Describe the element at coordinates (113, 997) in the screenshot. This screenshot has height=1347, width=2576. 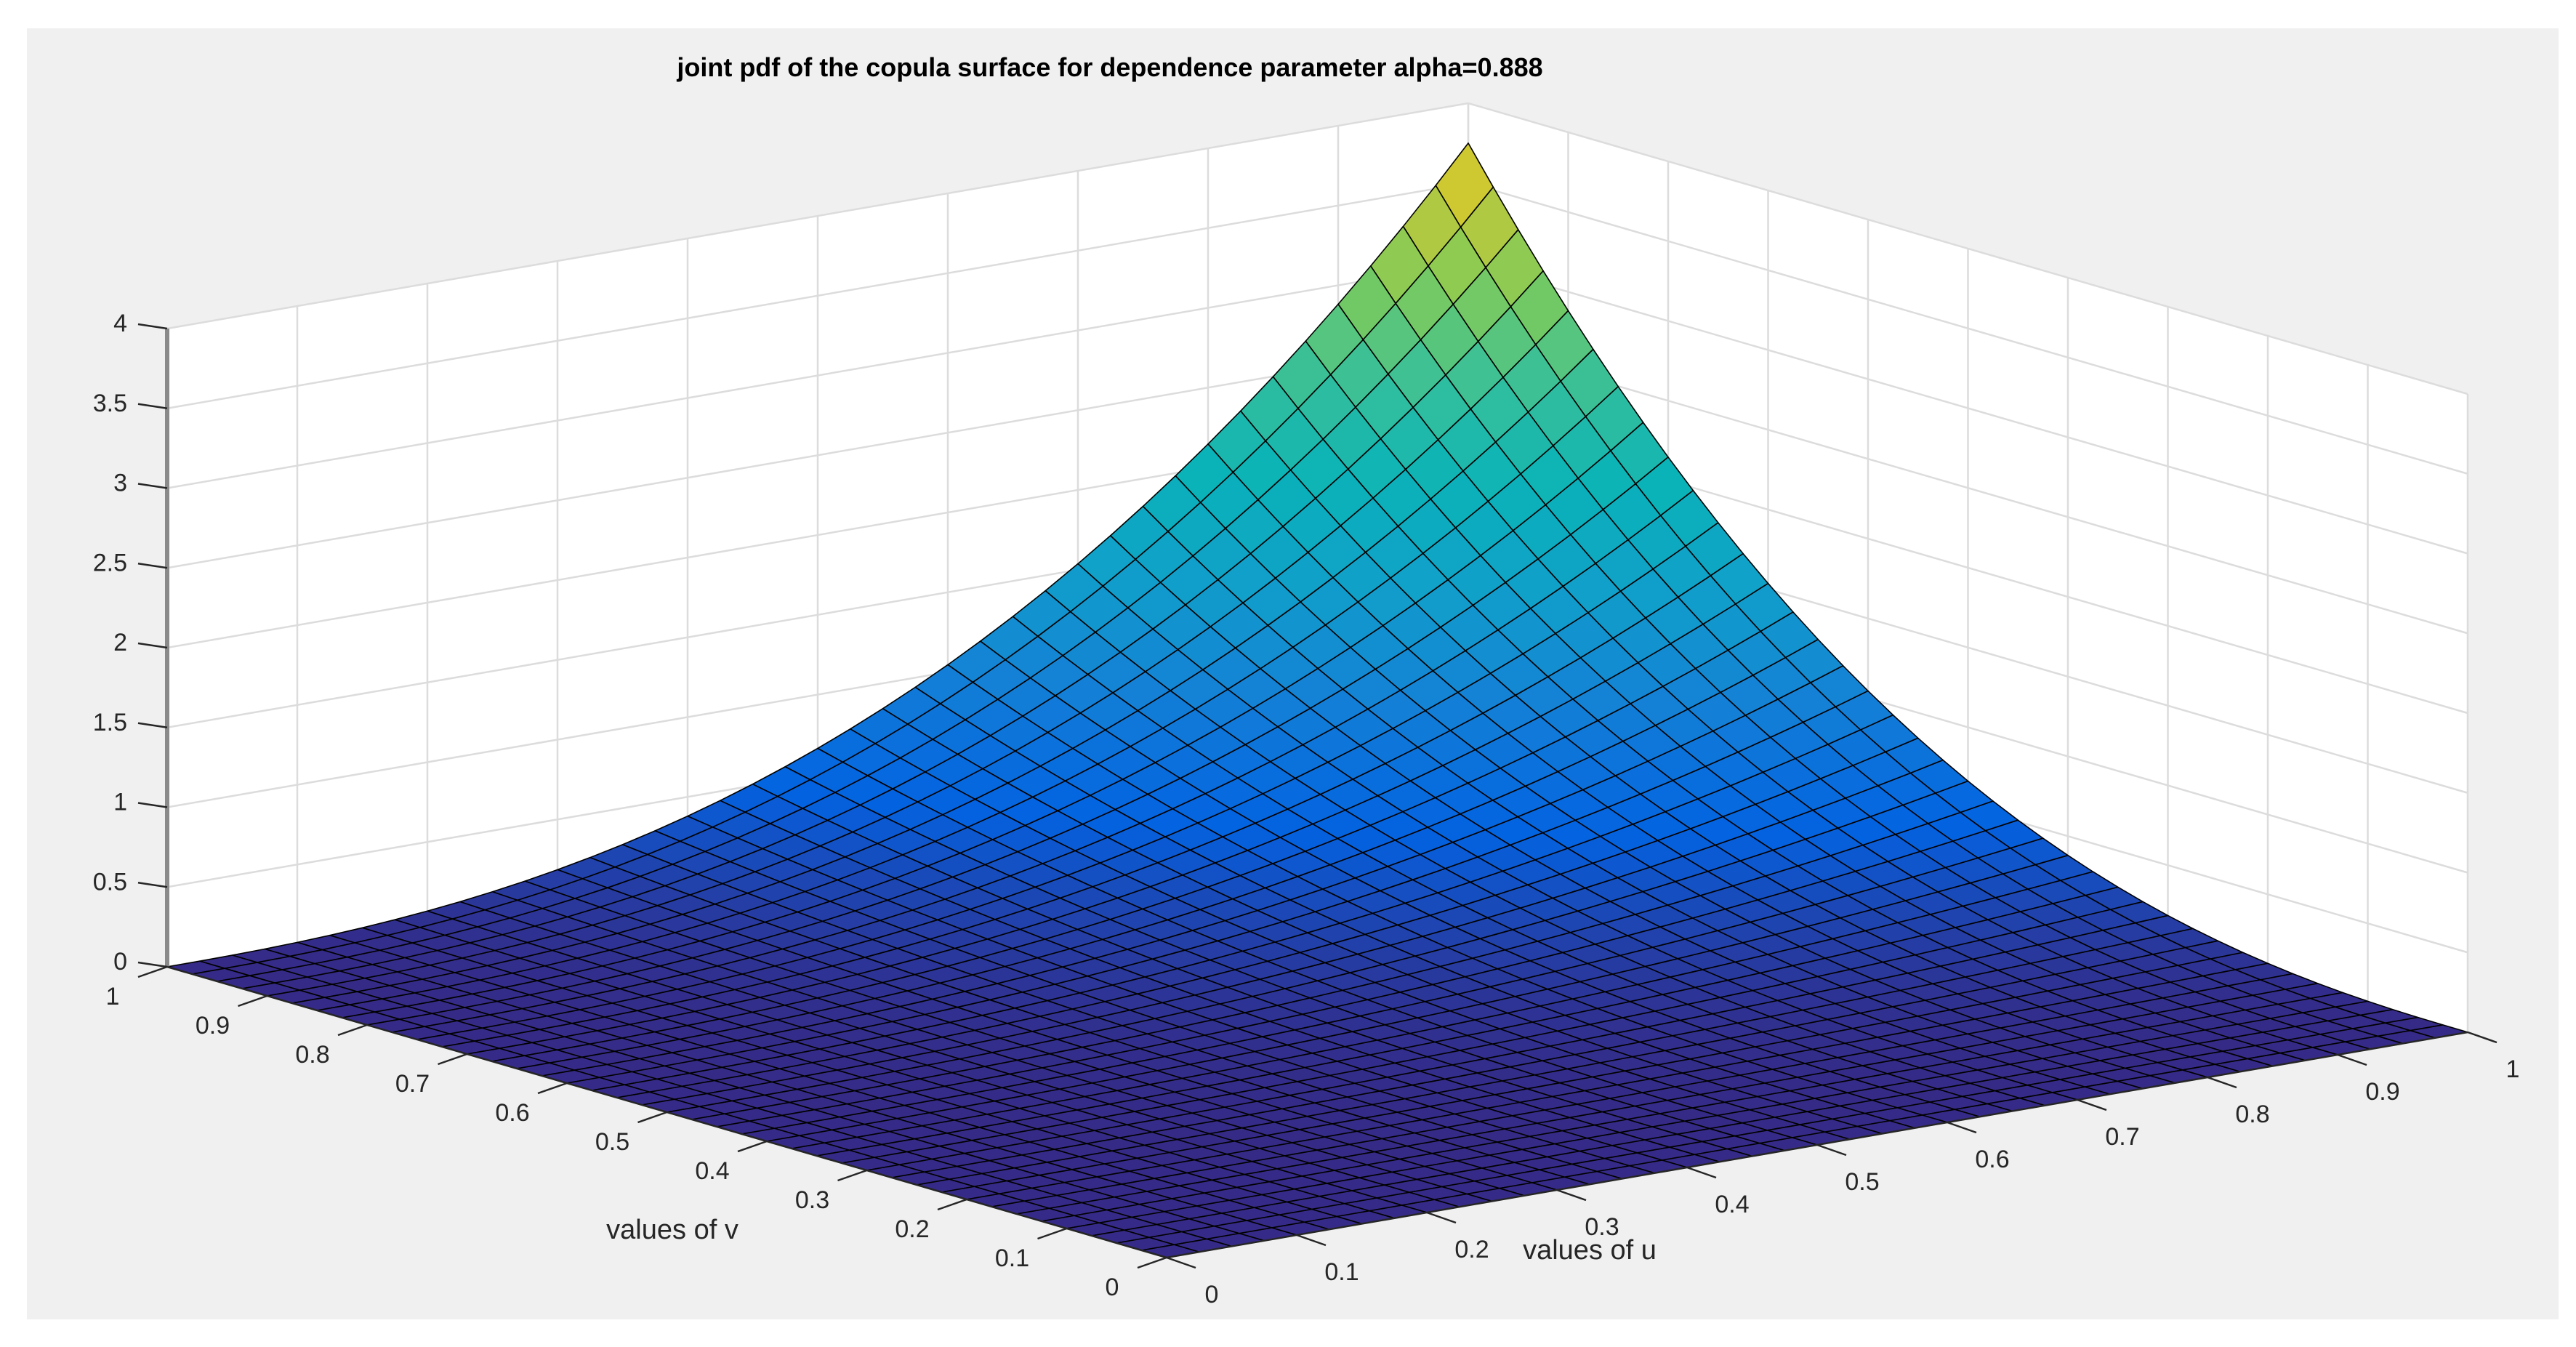
I see `y-tick-label: 1` at that location.